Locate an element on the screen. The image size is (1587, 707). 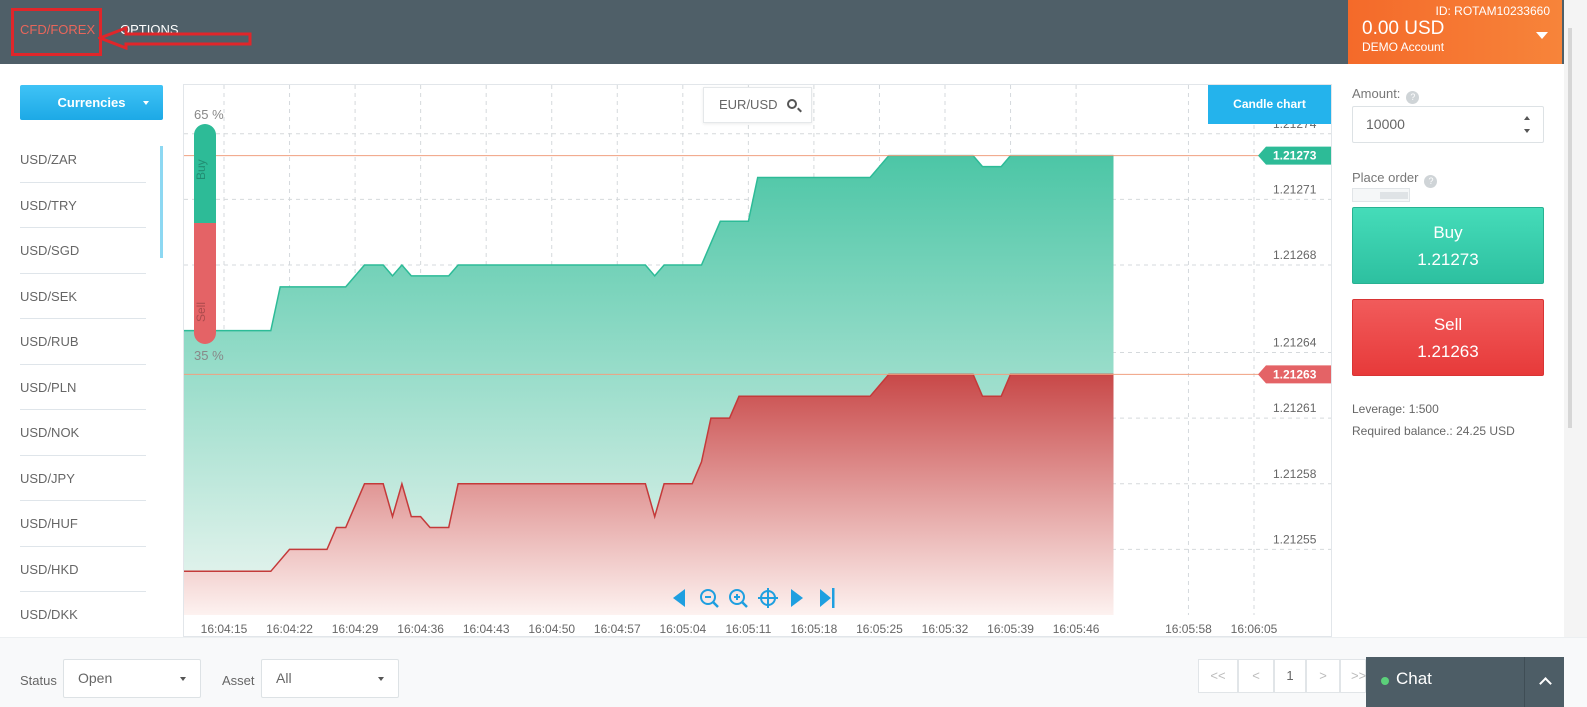
arrow-right-icon is located at coordinates (797, 598).